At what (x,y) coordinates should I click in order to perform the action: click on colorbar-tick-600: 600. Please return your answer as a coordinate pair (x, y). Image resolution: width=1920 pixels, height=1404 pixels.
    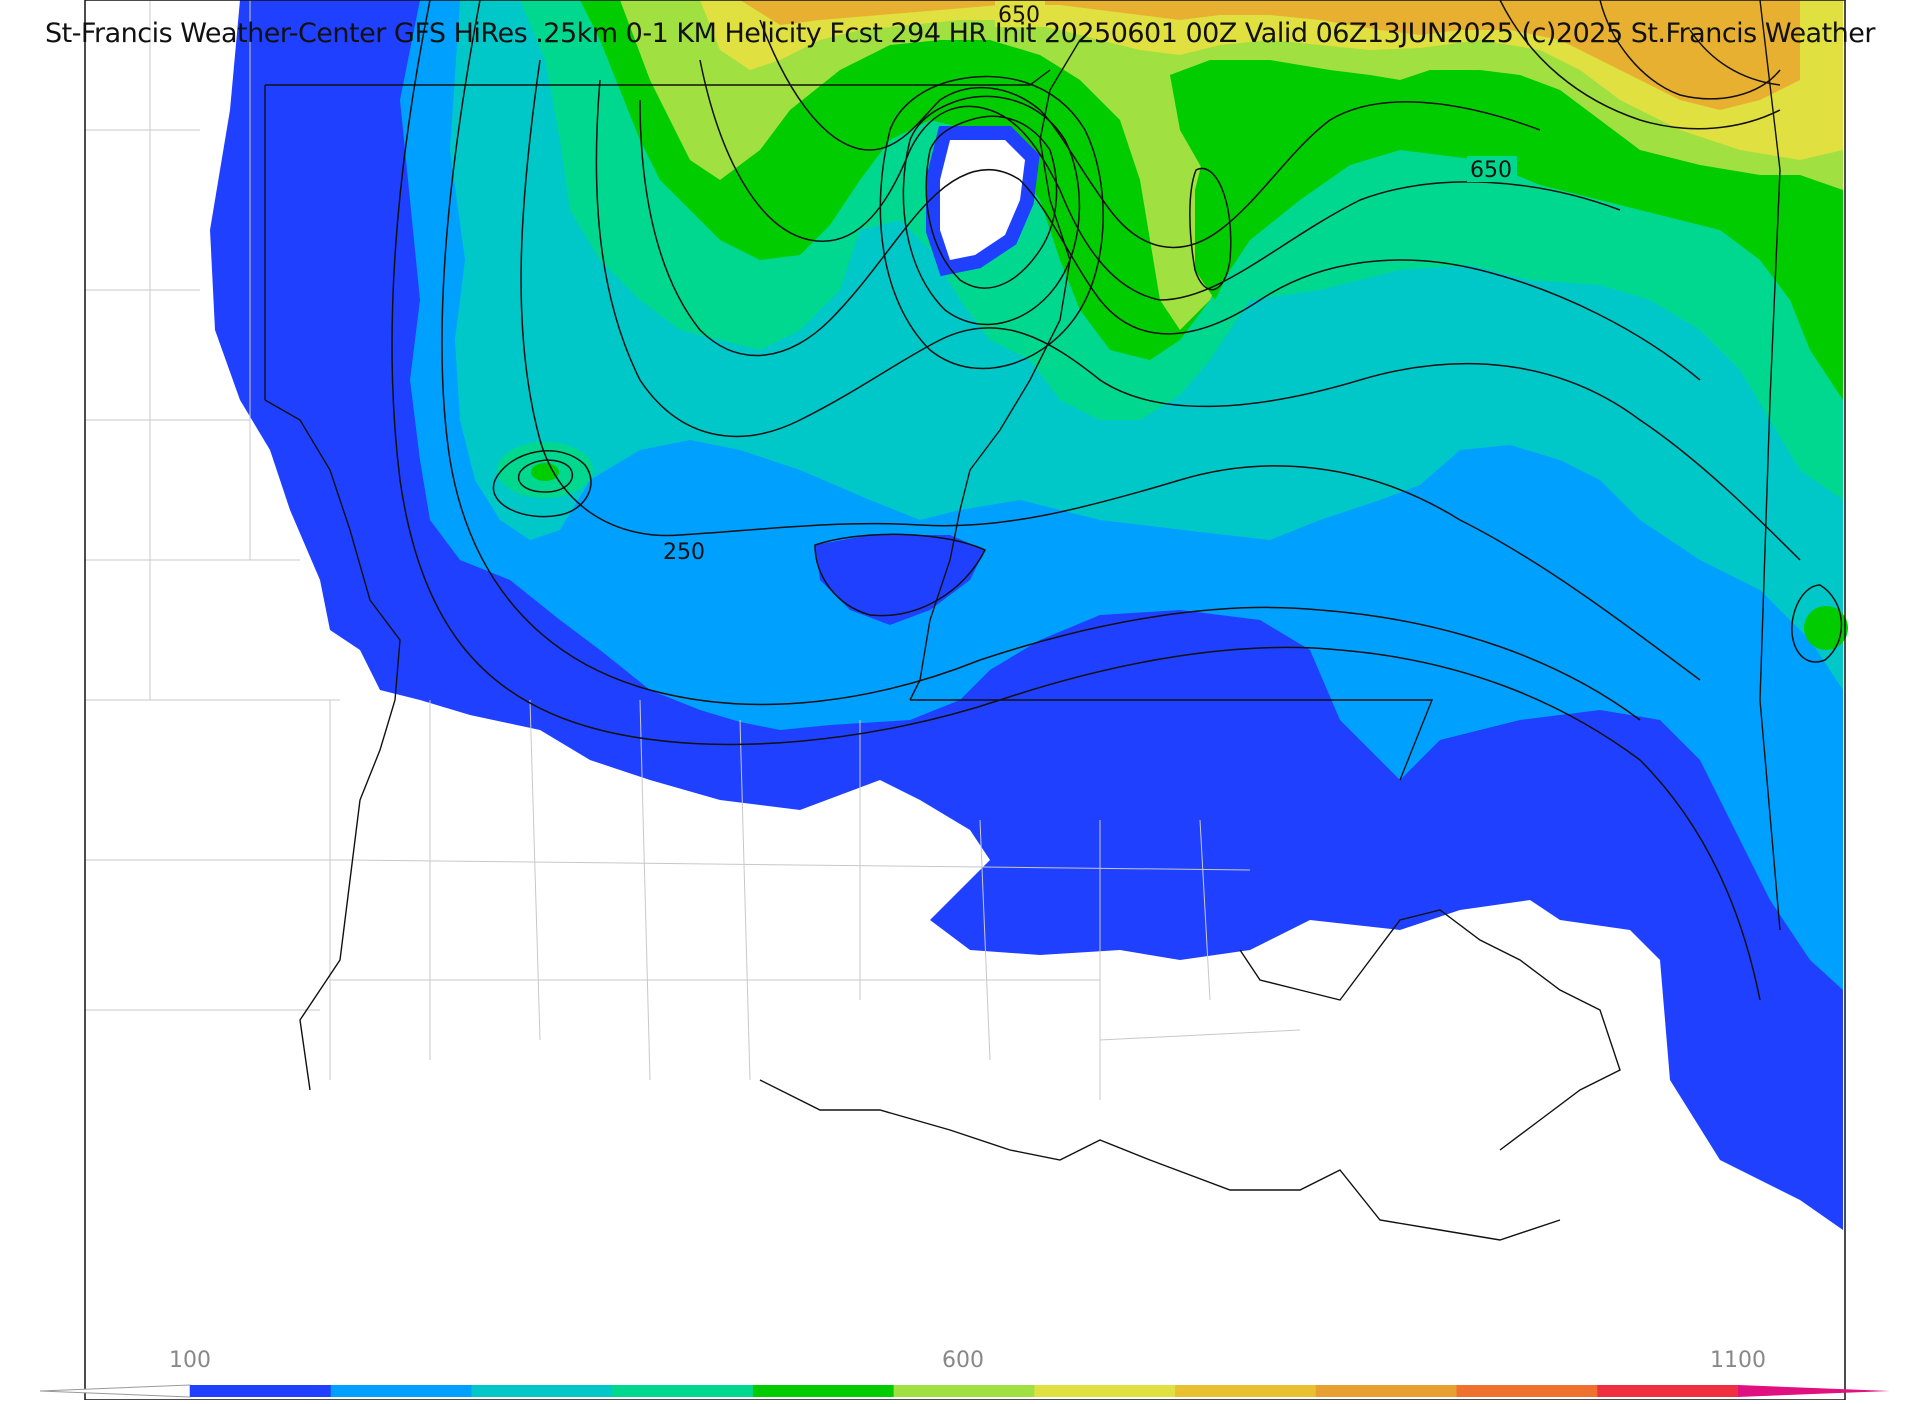
    Looking at the image, I should click on (963, 1360).